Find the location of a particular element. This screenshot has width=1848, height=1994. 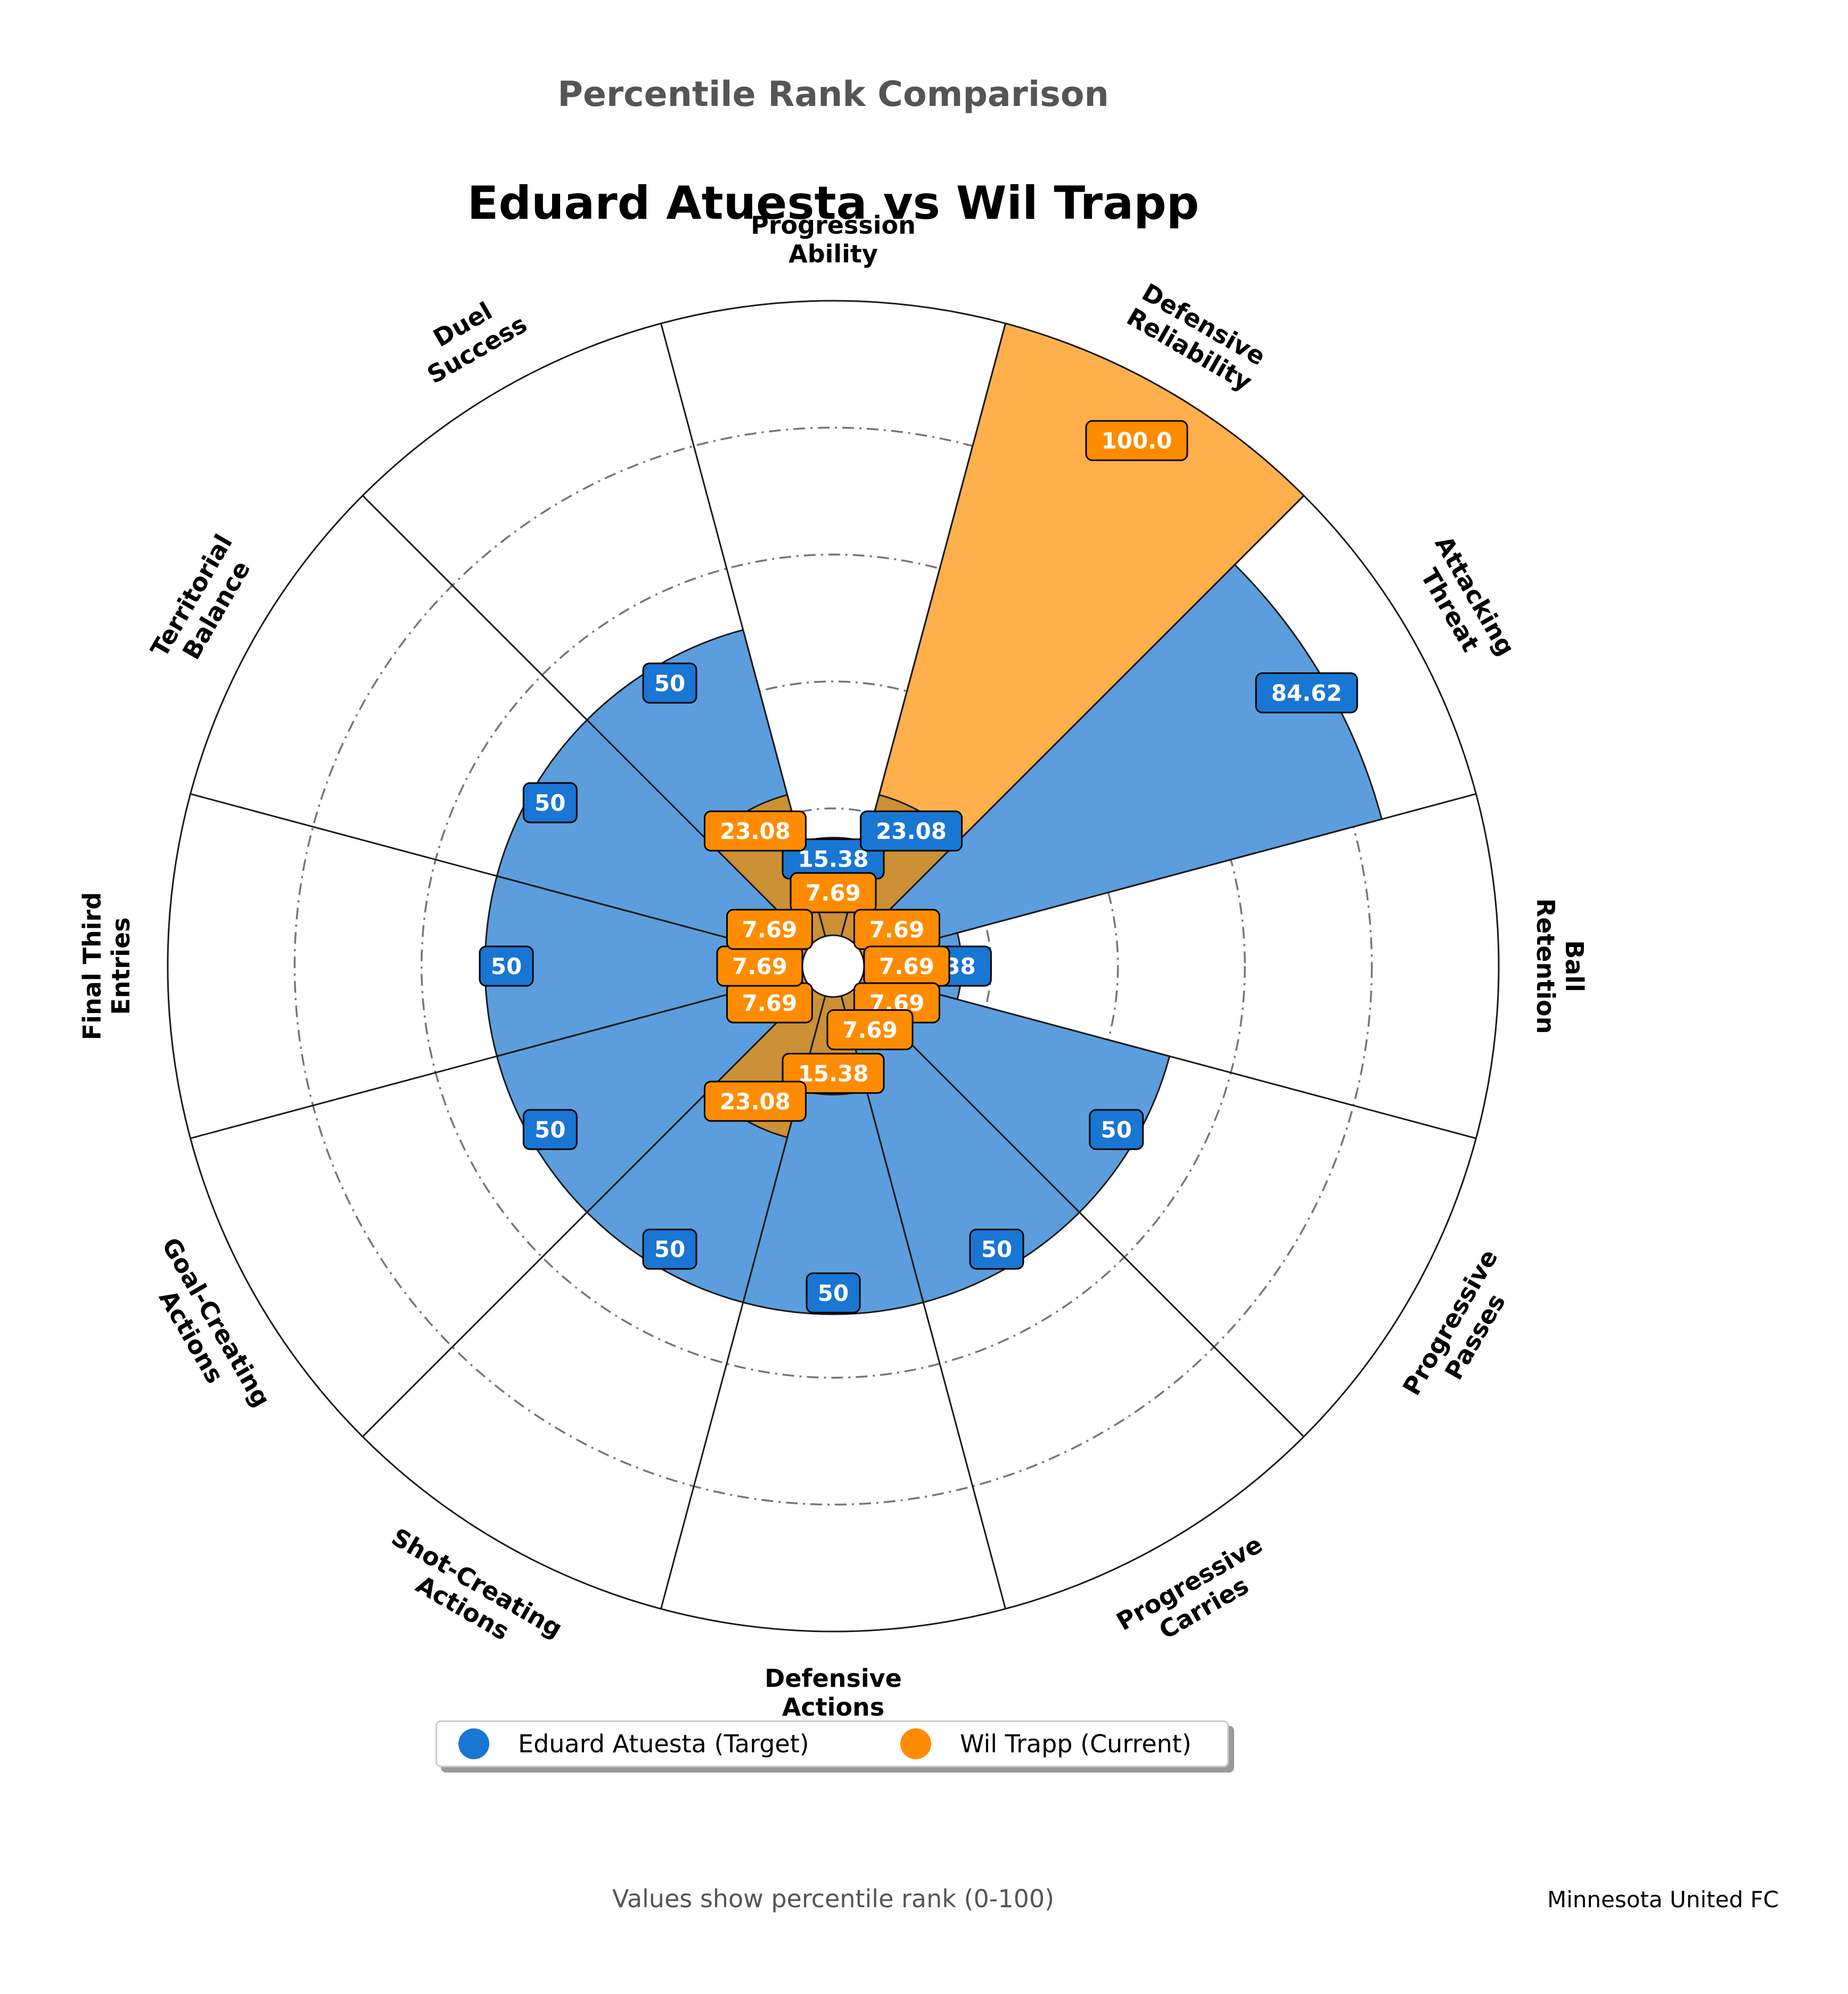

value-label-target-text: 84.62 is located at coordinates (1306, 693).